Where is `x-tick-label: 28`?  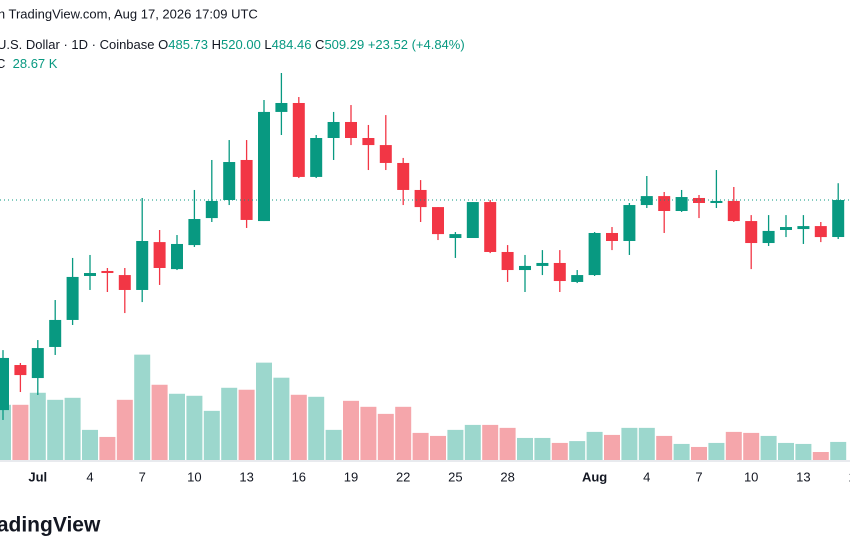 x-tick-label: 28 is located at coordinates (507, 476).